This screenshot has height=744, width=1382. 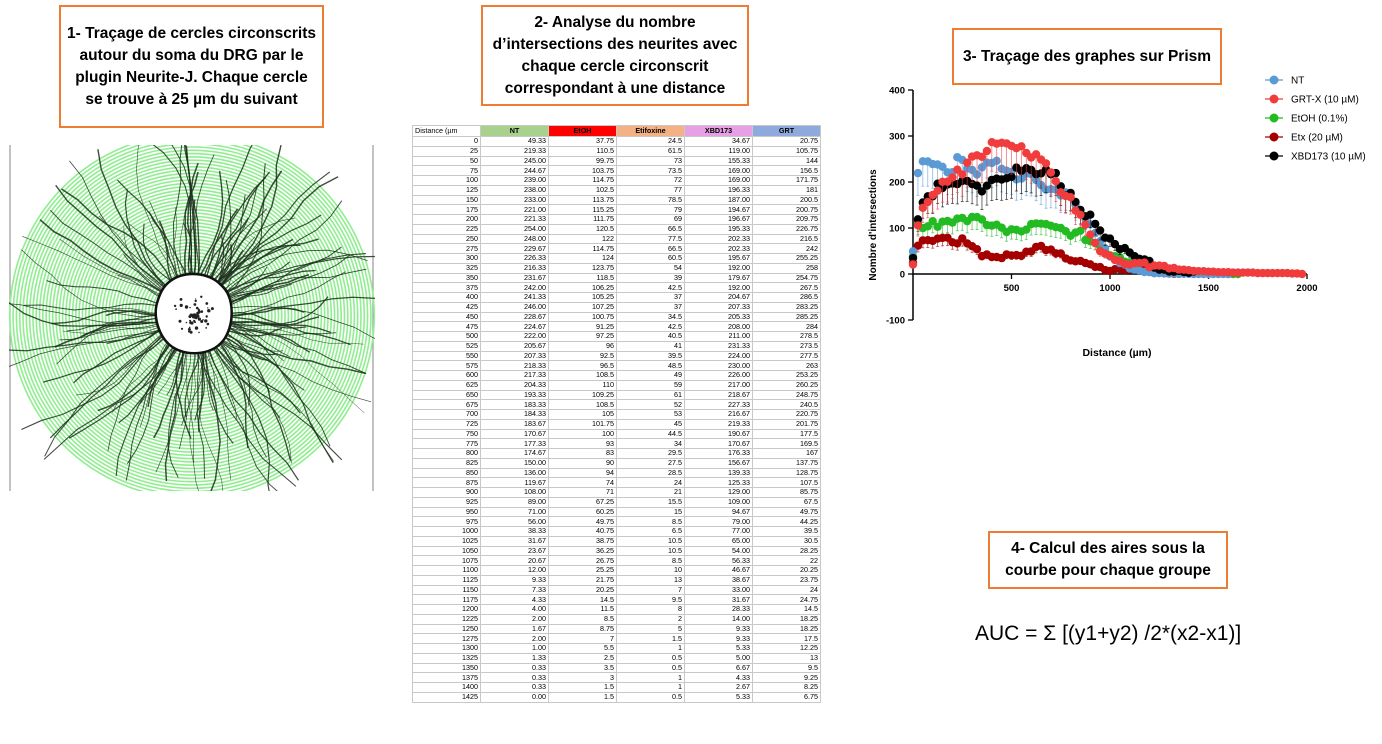 What do you see at coordinates (514, 336) in the screenshot?
I see `table-cell: 222.00` at bounding box center [514, 336].